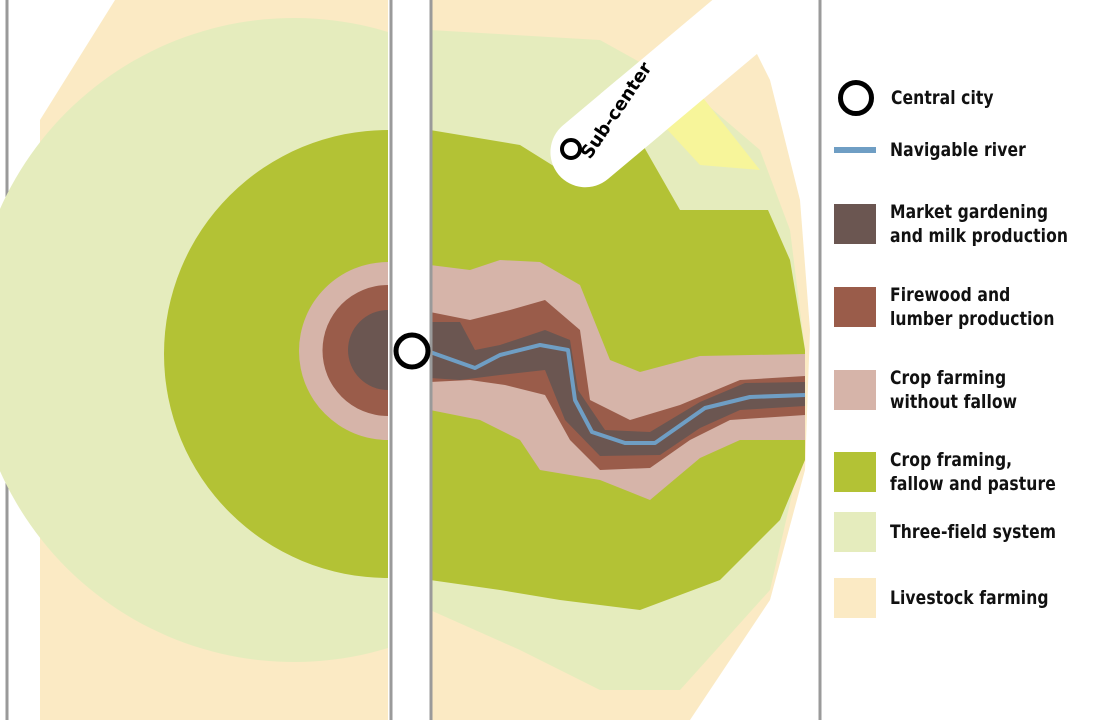  I want to click on legend-label-livestock: Livestock farming, so click(969, 598).